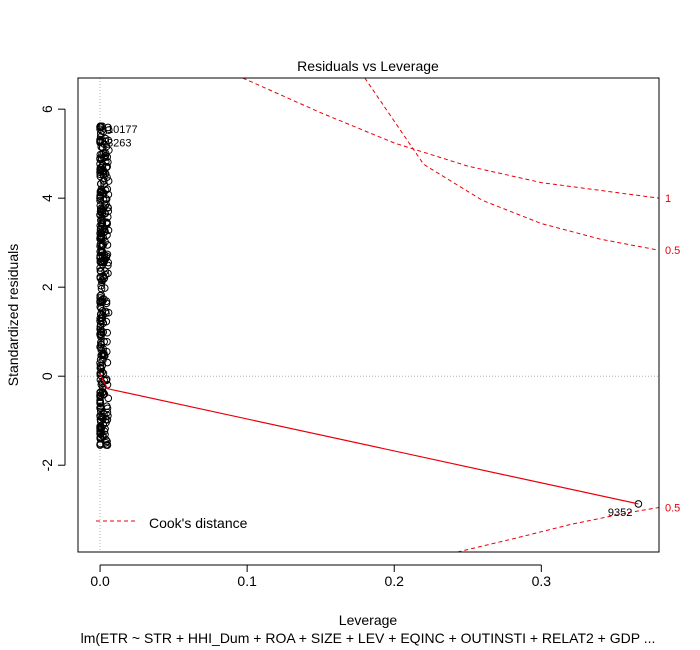 The width and height of the screenshot is (700, 650). I want to click on point-label: 10177, so click(122, 130).